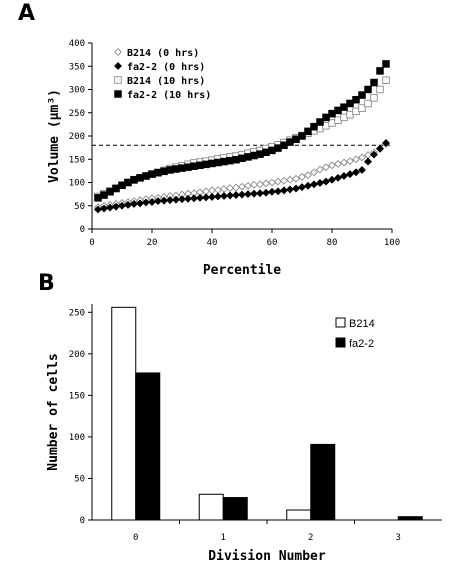 This screenshot has height=584, width=474. What do you see at coordinates (163, 53) in the screenshot?
I see `legend-label: B214 (0 hrs)` at bounding box center [163, 53].